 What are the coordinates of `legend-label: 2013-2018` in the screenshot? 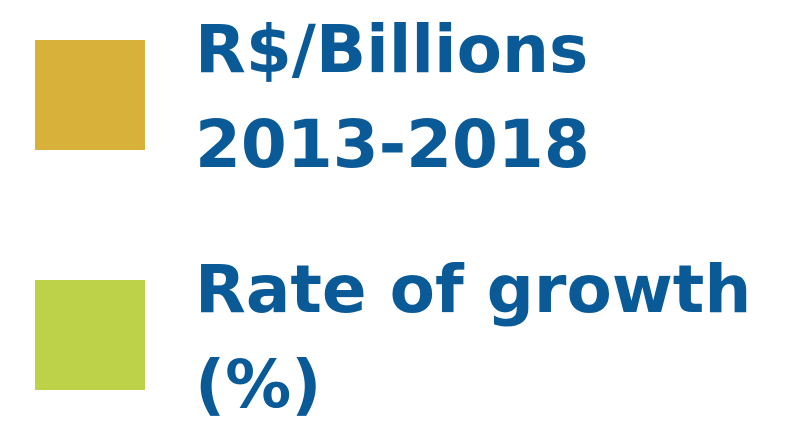 It's located at (392, 144).